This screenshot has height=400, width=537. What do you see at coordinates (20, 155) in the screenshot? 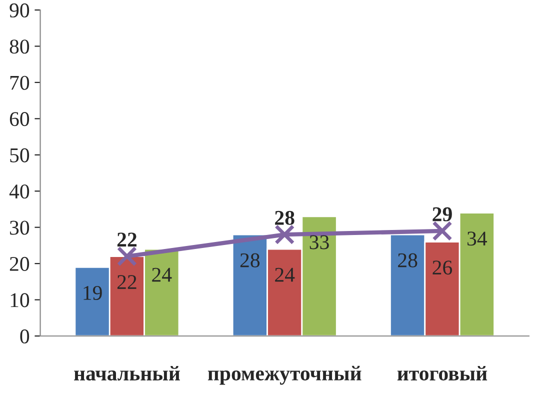
I see `y-tick-label: 50` at bounding box center [20, 155].